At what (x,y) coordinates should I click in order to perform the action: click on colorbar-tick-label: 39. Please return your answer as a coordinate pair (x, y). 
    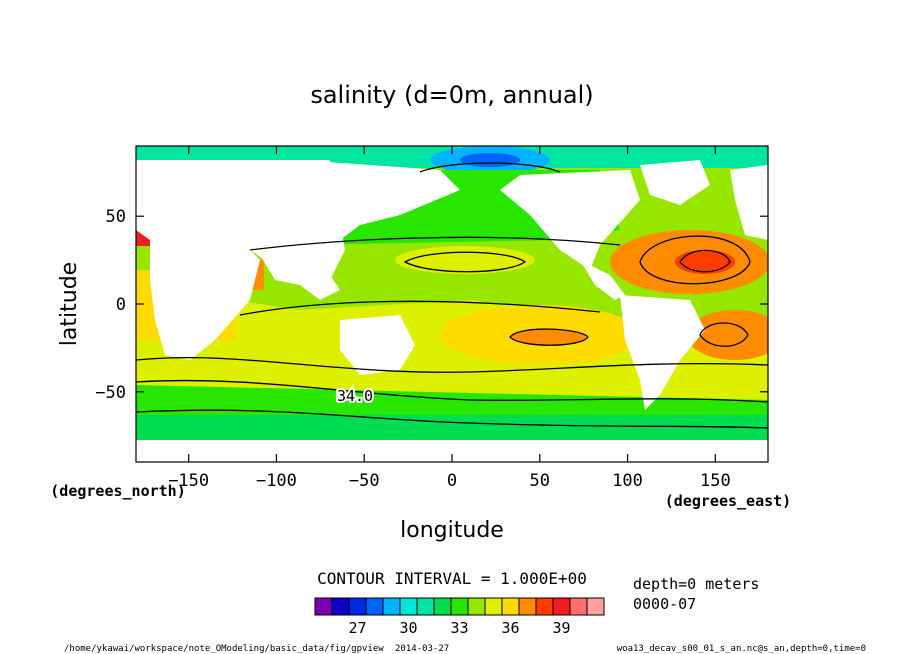
    Looking at the image, I should click on (561, 628).